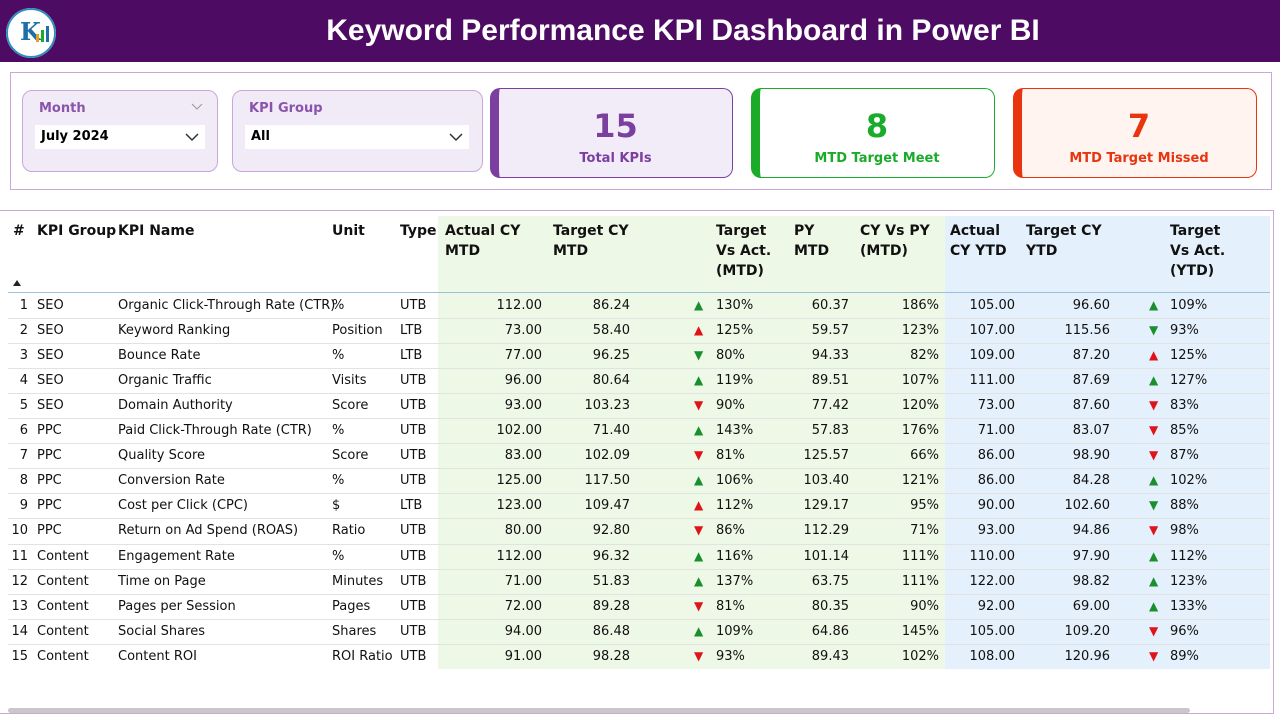 Image resolution: width=1280 pixels, height=714 pixels. Describe the element at coordinates (357, 137) in the screenshot. I see `slicer-value: All` at that location.